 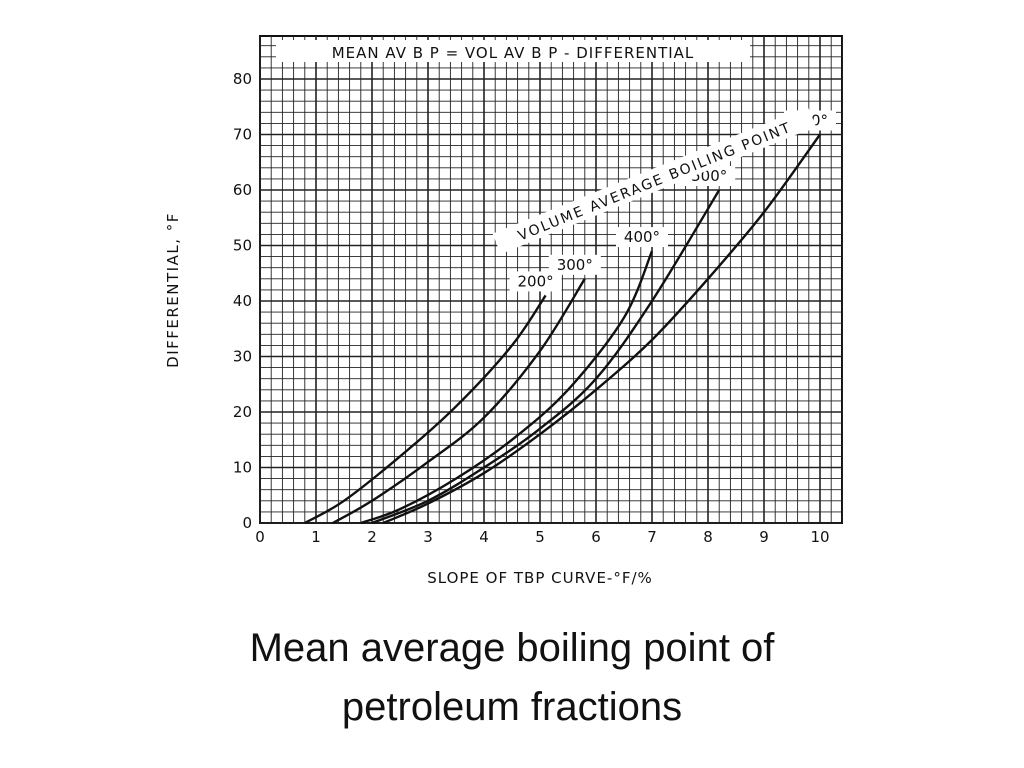 What do you see at coordinates (247, 523) in the screenshot?
I see `y-tick-label: 0` at bounding box center [247, 523].